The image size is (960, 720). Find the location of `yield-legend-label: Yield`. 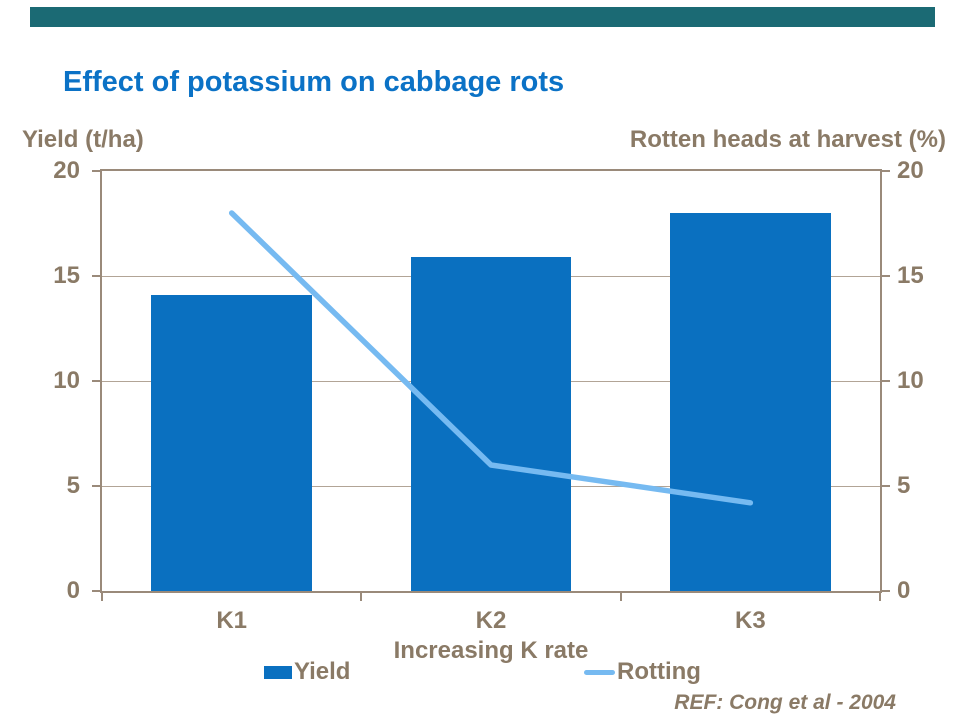

yield-legend-label: Yield is located at coordinates (322, 671).